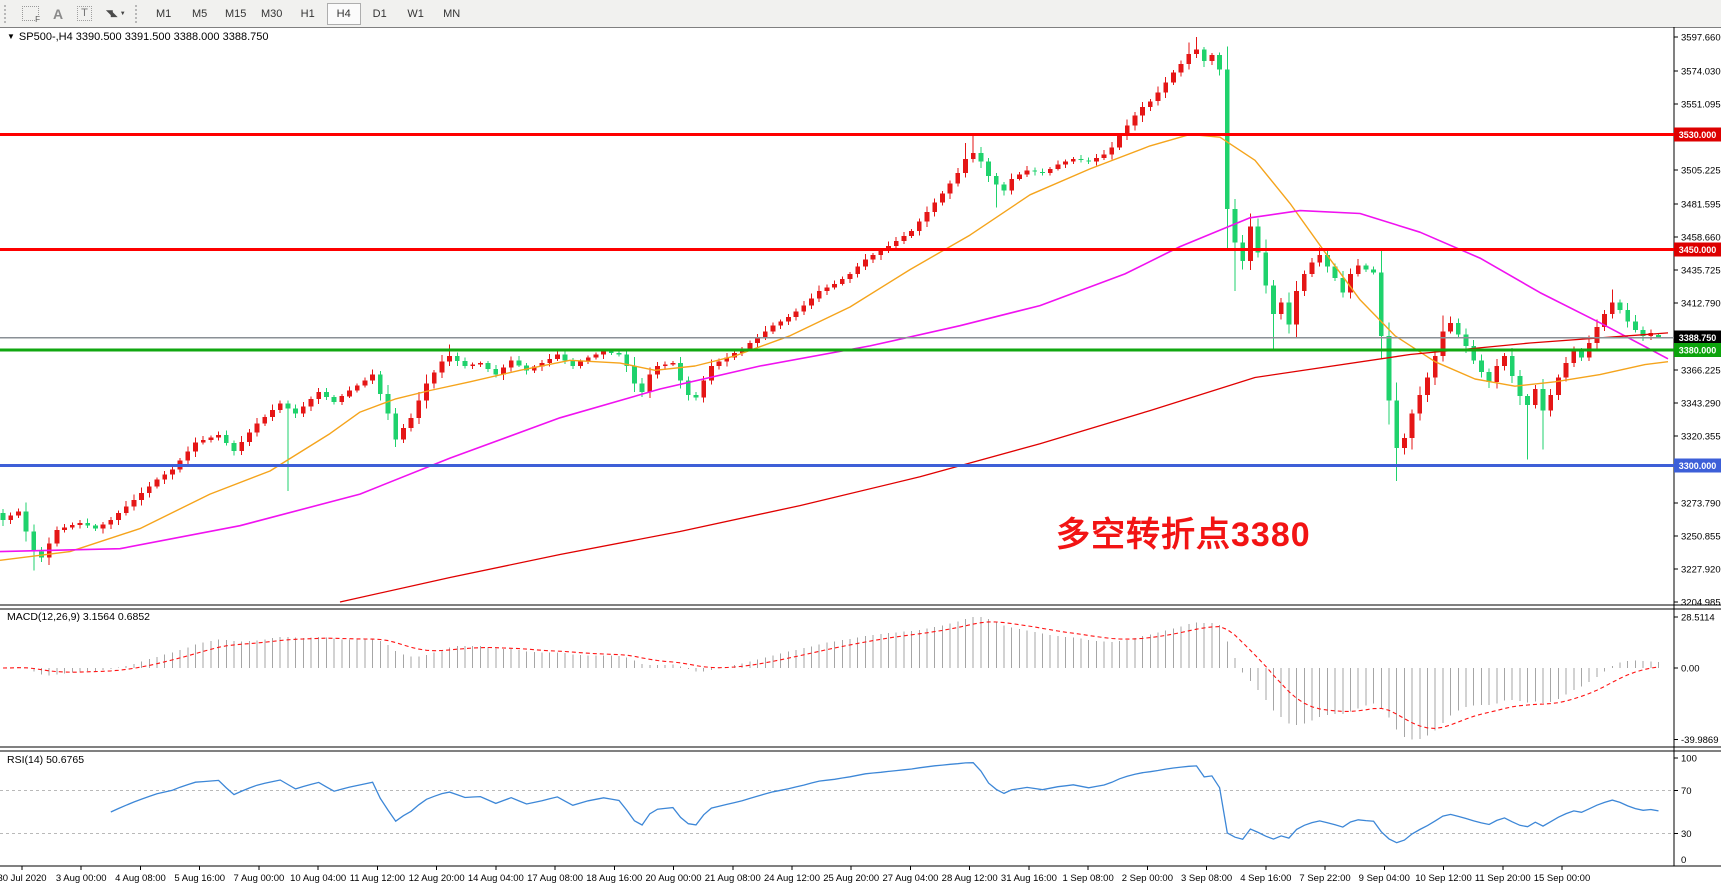  Describe the element at coordinates (23, 878) in the screenshot. I see `time-axis-label: 30 Jul 2020` at that location.